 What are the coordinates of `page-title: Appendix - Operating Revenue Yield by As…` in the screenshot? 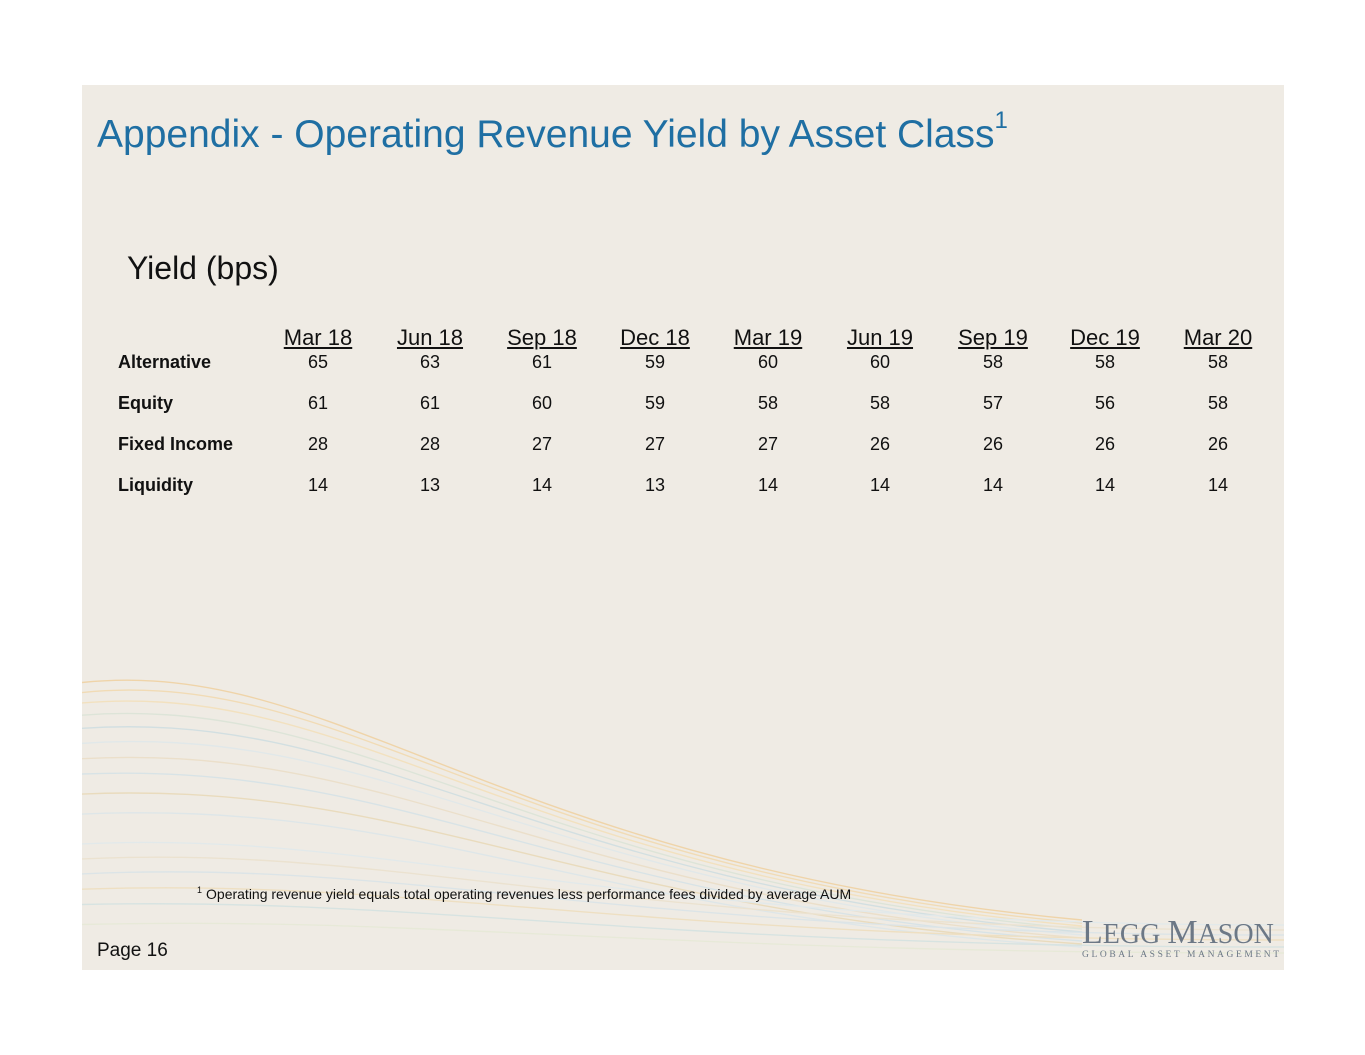 It's located at (552, 132).